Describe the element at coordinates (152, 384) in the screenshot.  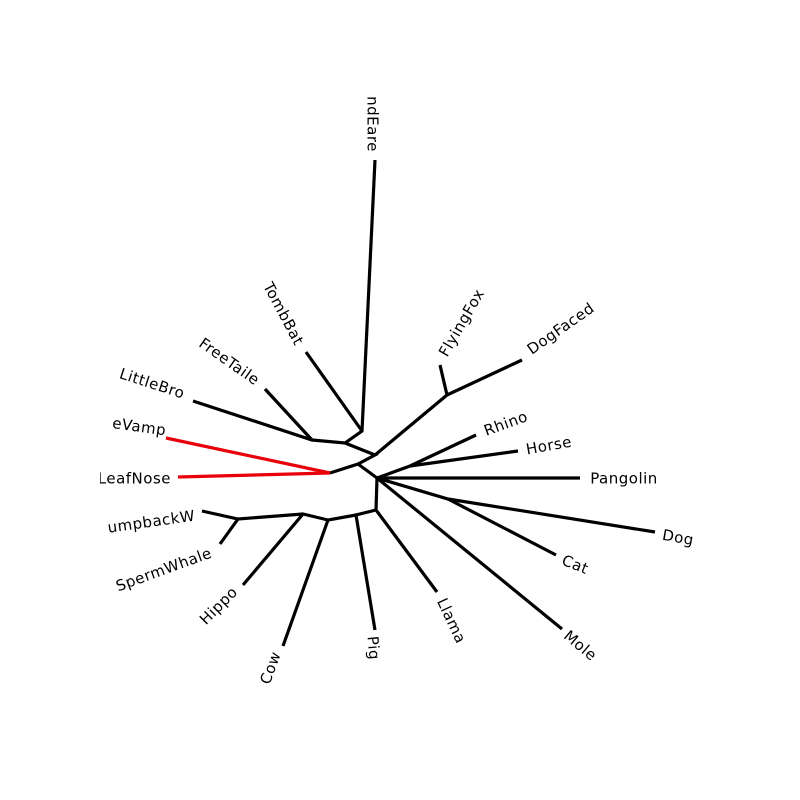
I see `leaf-label: LittleBro` at that location.